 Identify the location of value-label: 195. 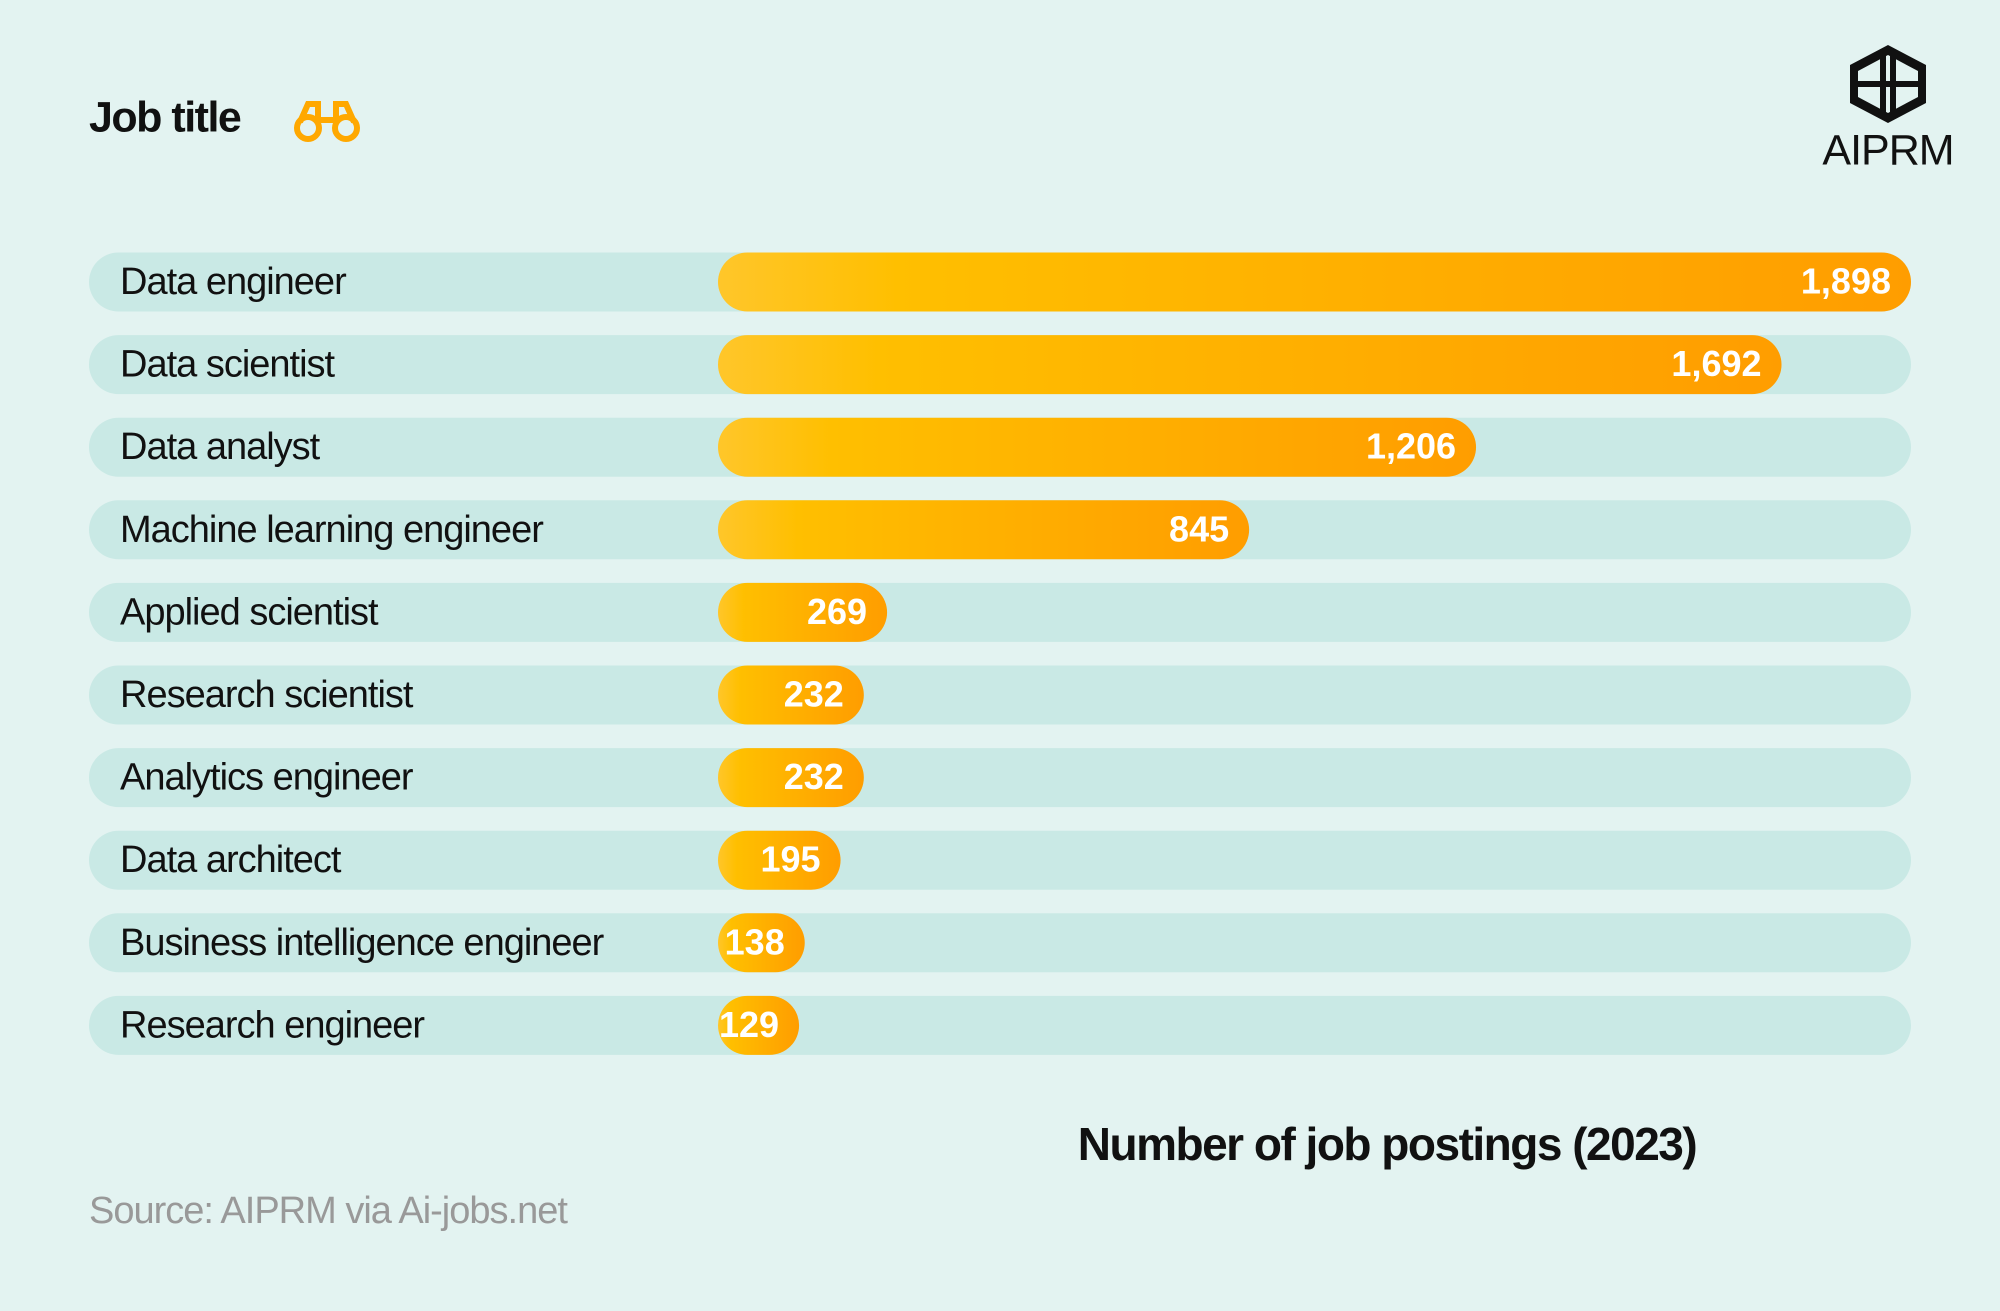
(790, 859).